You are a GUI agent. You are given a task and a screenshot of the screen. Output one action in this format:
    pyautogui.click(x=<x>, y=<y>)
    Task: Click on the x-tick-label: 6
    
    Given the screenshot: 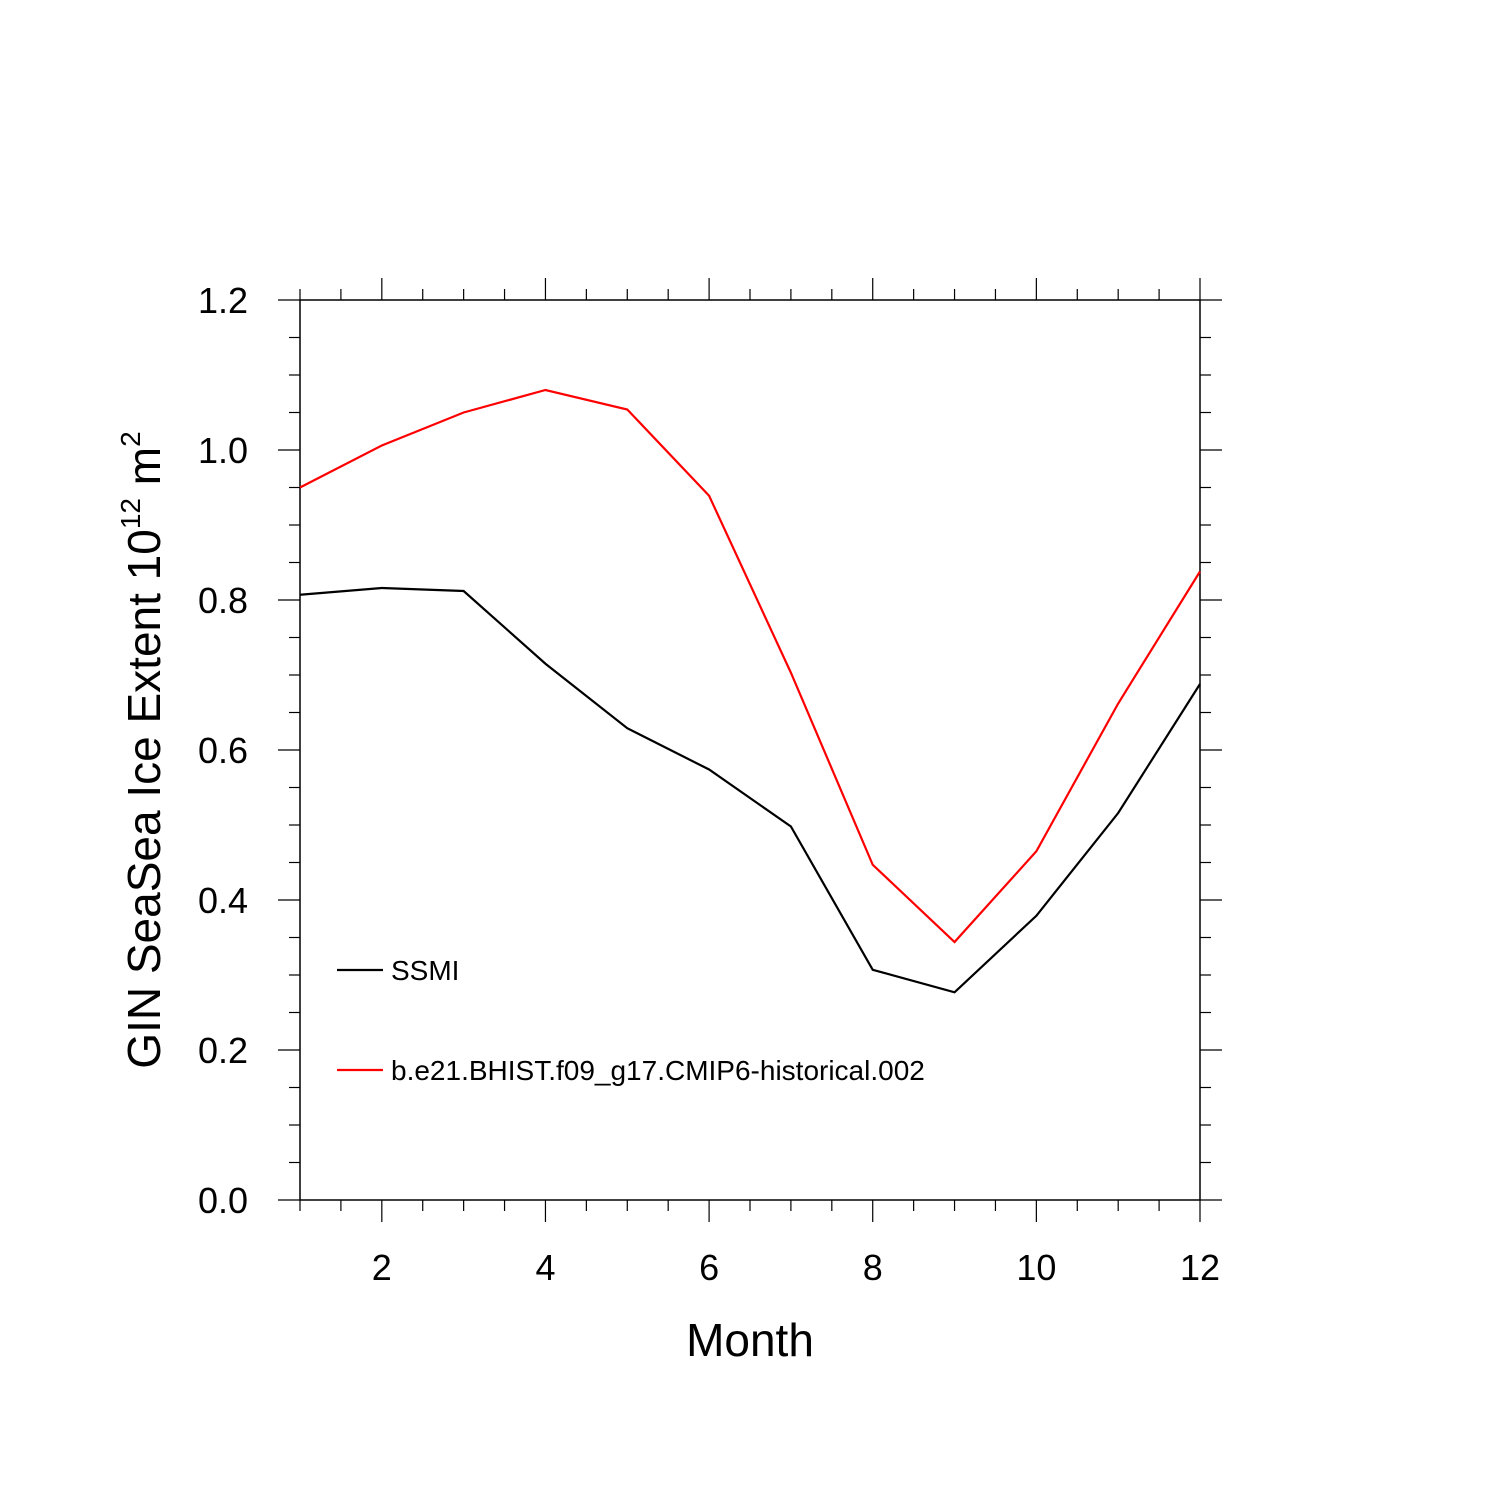 What is the action you would take?
    pyautogui.click(x=709, y=1267)
    